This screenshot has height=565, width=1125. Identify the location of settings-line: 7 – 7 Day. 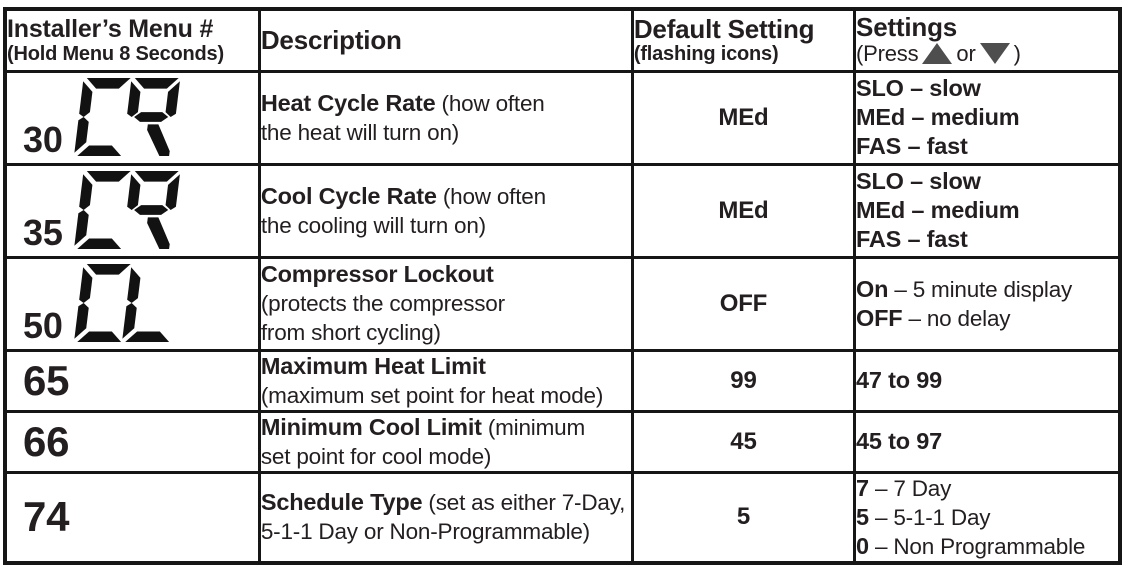
(904, 487).